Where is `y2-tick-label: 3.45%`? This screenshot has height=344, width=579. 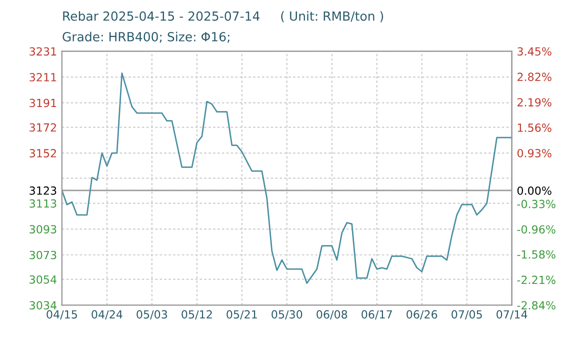
y2-tick-label: 3.45% is located at coordinates (535, 51).